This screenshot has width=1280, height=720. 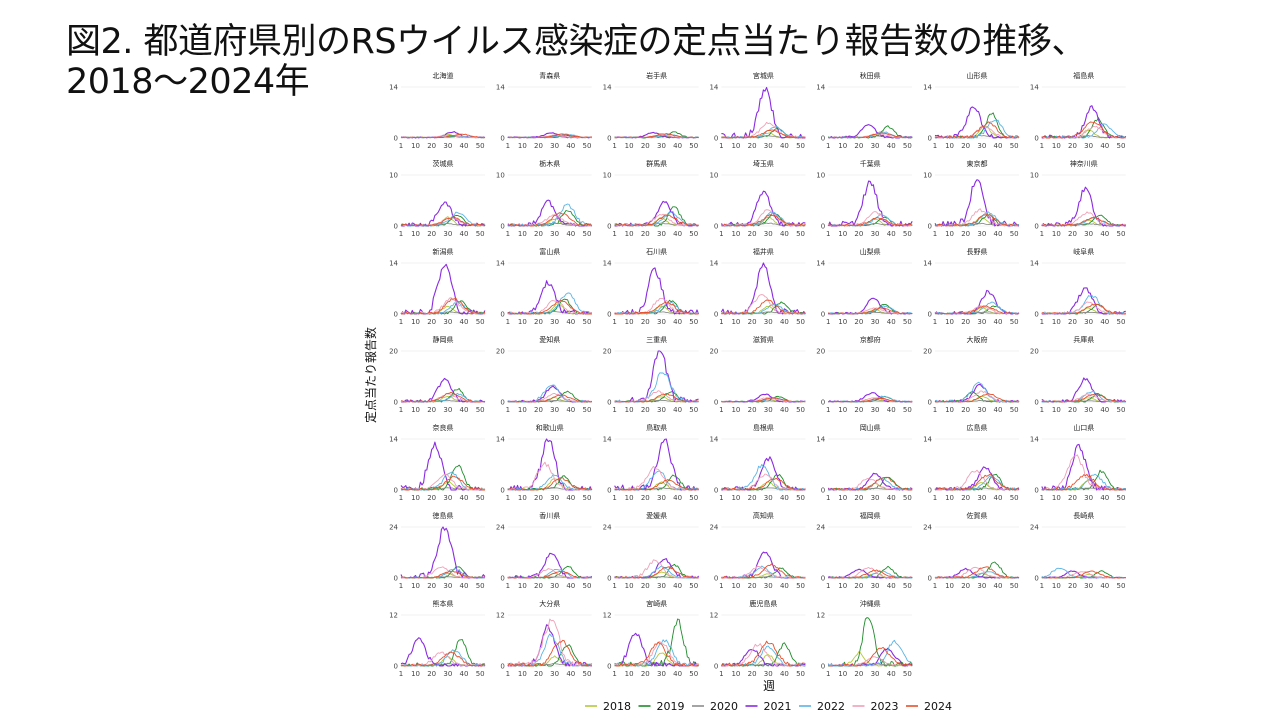 I want to click on y-tick-max: 24, so click(x=607, y=528).